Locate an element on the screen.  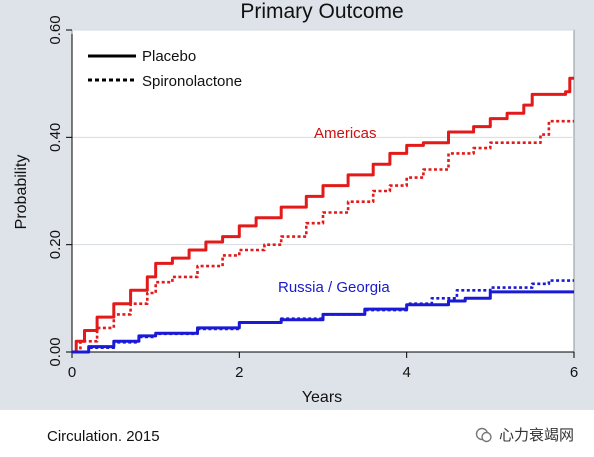
x-tick-label: 6 is located at coordinates (574, 372).